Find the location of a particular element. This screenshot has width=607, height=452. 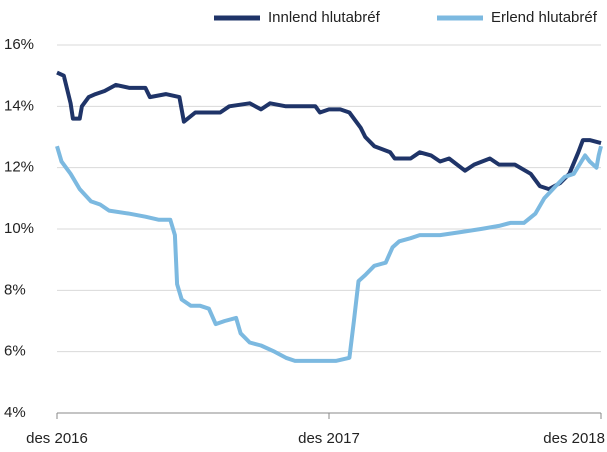

y-tick-label: 12% is located at coordinates (19, 167).